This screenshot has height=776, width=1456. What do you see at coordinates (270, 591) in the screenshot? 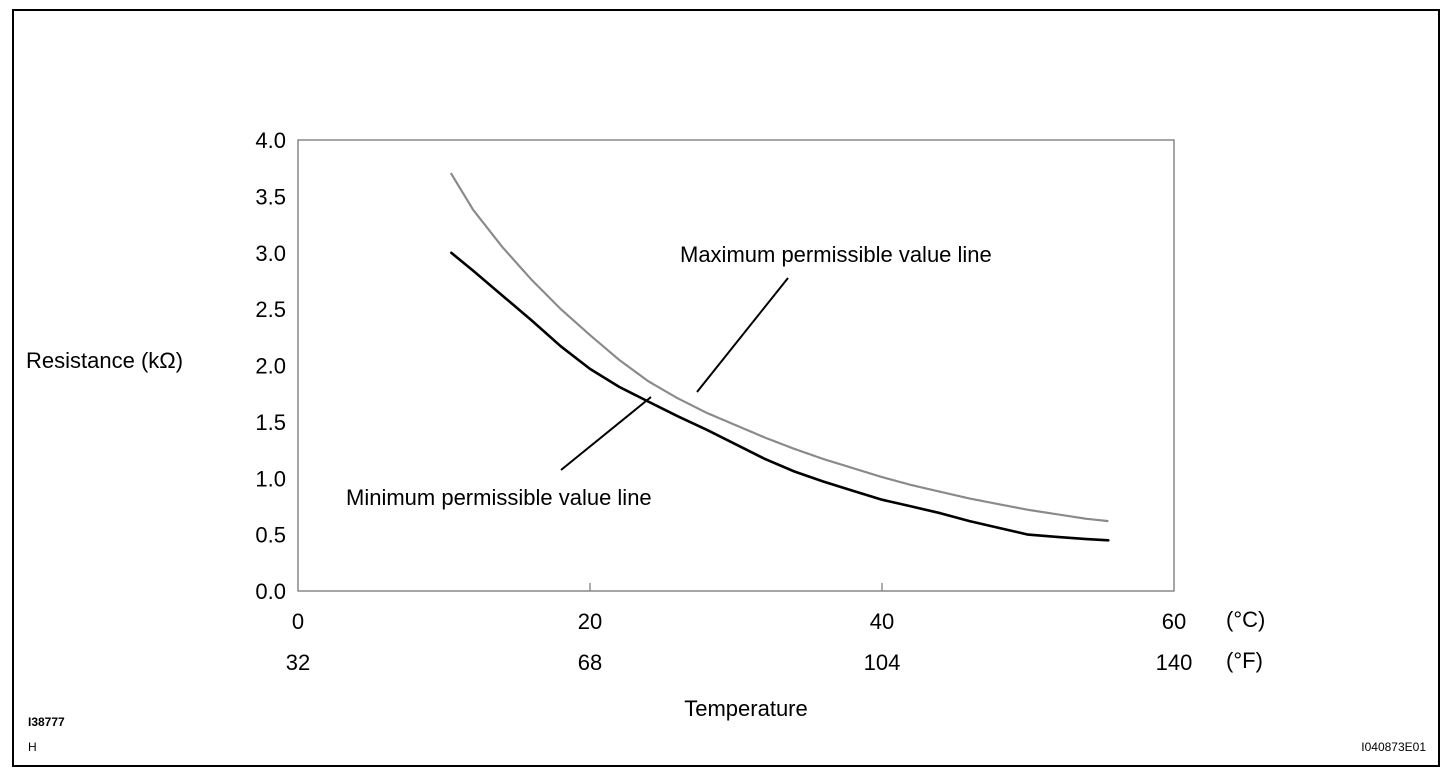
I see `y-tick-label: 0.0` at bounding box center [270, 591].